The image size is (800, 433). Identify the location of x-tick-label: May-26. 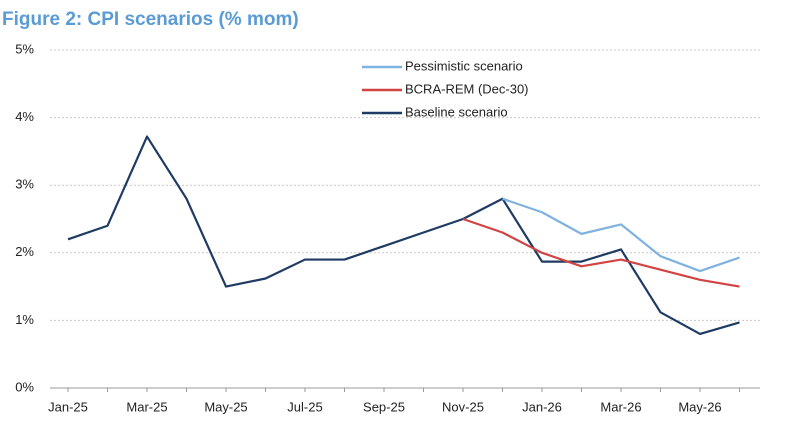
(699, 406).